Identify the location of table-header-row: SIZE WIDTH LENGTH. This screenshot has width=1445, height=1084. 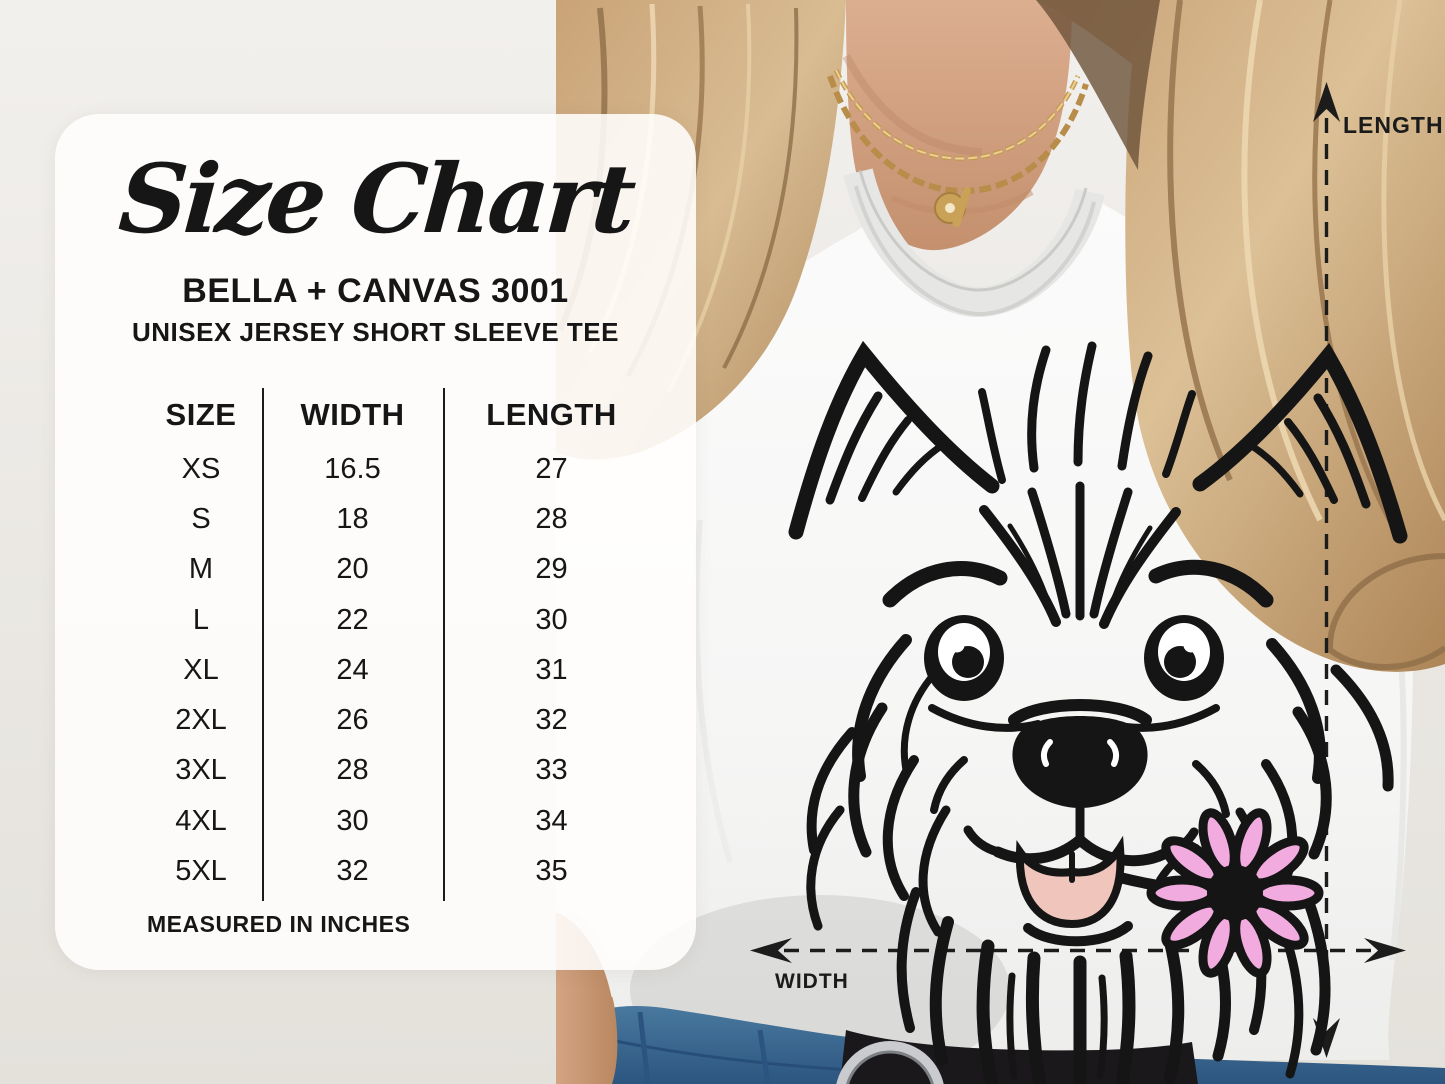
(400, 415).